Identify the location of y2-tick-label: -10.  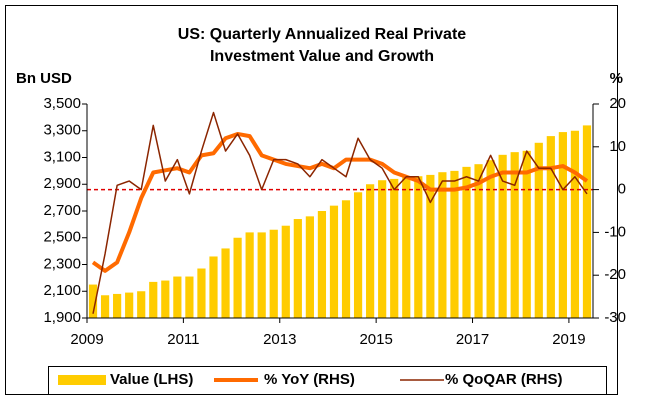
(615, 231).